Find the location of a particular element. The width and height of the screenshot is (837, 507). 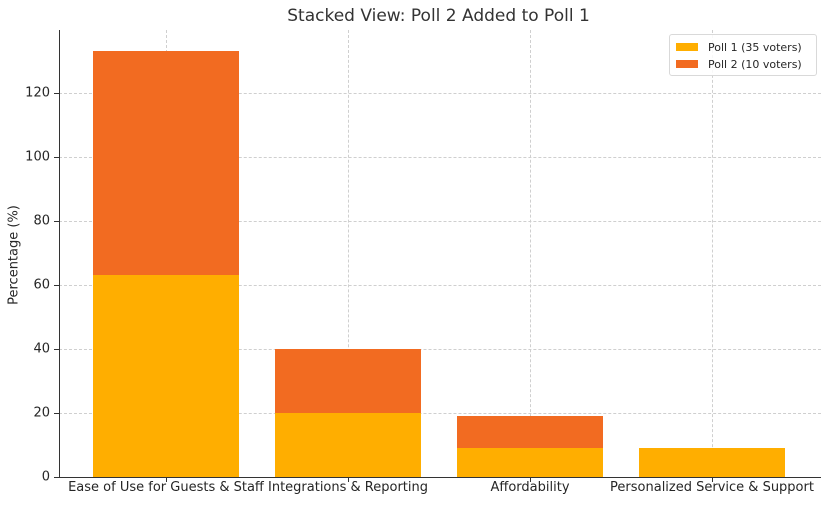

y-tick-label: 0 is located at coordinates (45, 477).